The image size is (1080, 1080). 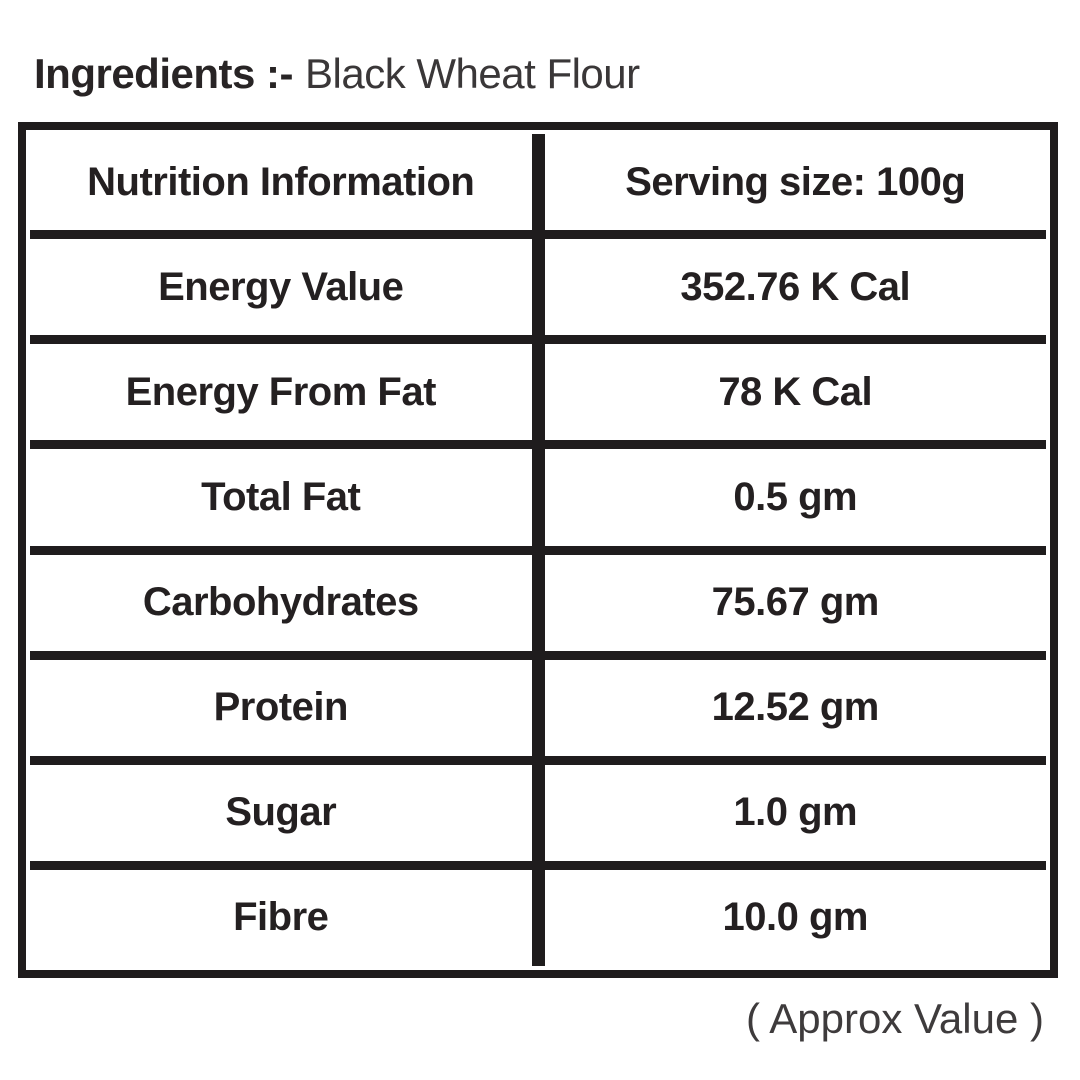 What do you see at coordinates (472, 73) in the screenshot?
I see `ingredients-title-value: Black Wheat Flour` at bounding box center [472, 73].